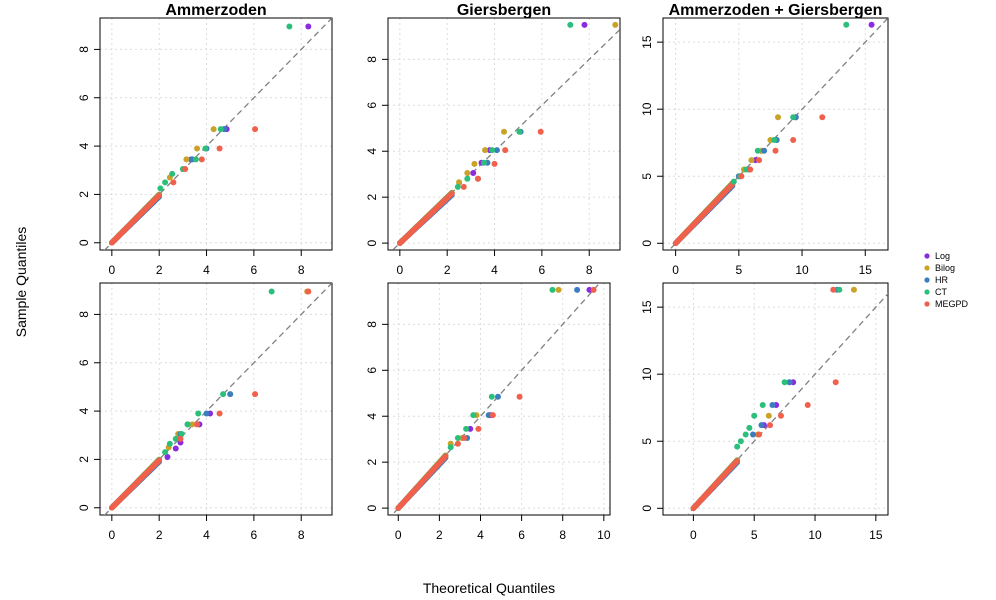 The width and height of the screenshot is (996, 600). Describe the element at coordinates (488, 412) in the screenshot. I see `qq-panel-5: 0 2 4 6 8 10 0 2 4 6 8` at that location.